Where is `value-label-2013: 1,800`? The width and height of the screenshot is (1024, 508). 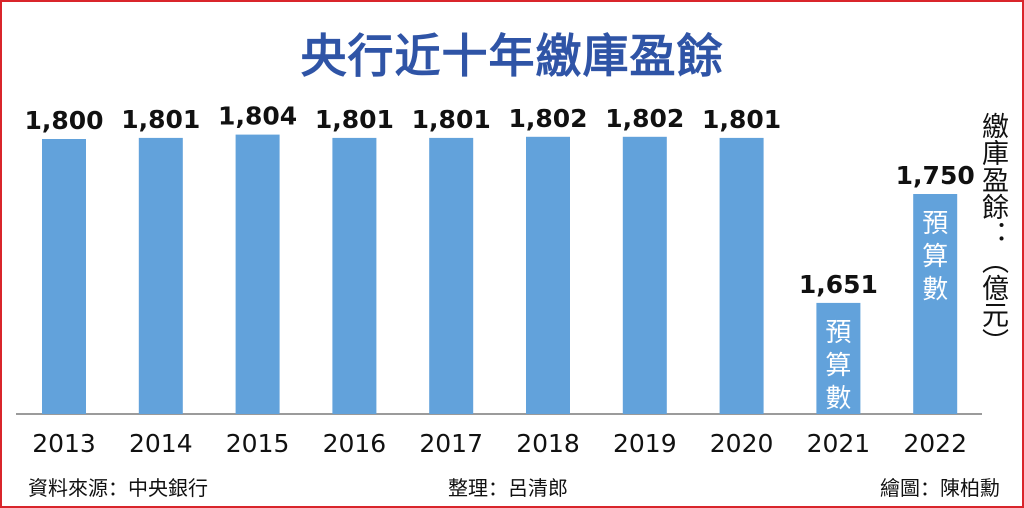 value-label-2013: 1,800 is located at coordinates (63, 120).